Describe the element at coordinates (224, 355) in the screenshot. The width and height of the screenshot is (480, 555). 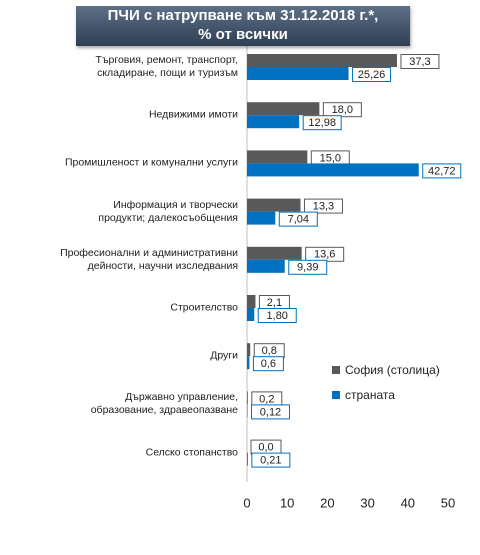
I see `y-tick-label: Други` at that location.